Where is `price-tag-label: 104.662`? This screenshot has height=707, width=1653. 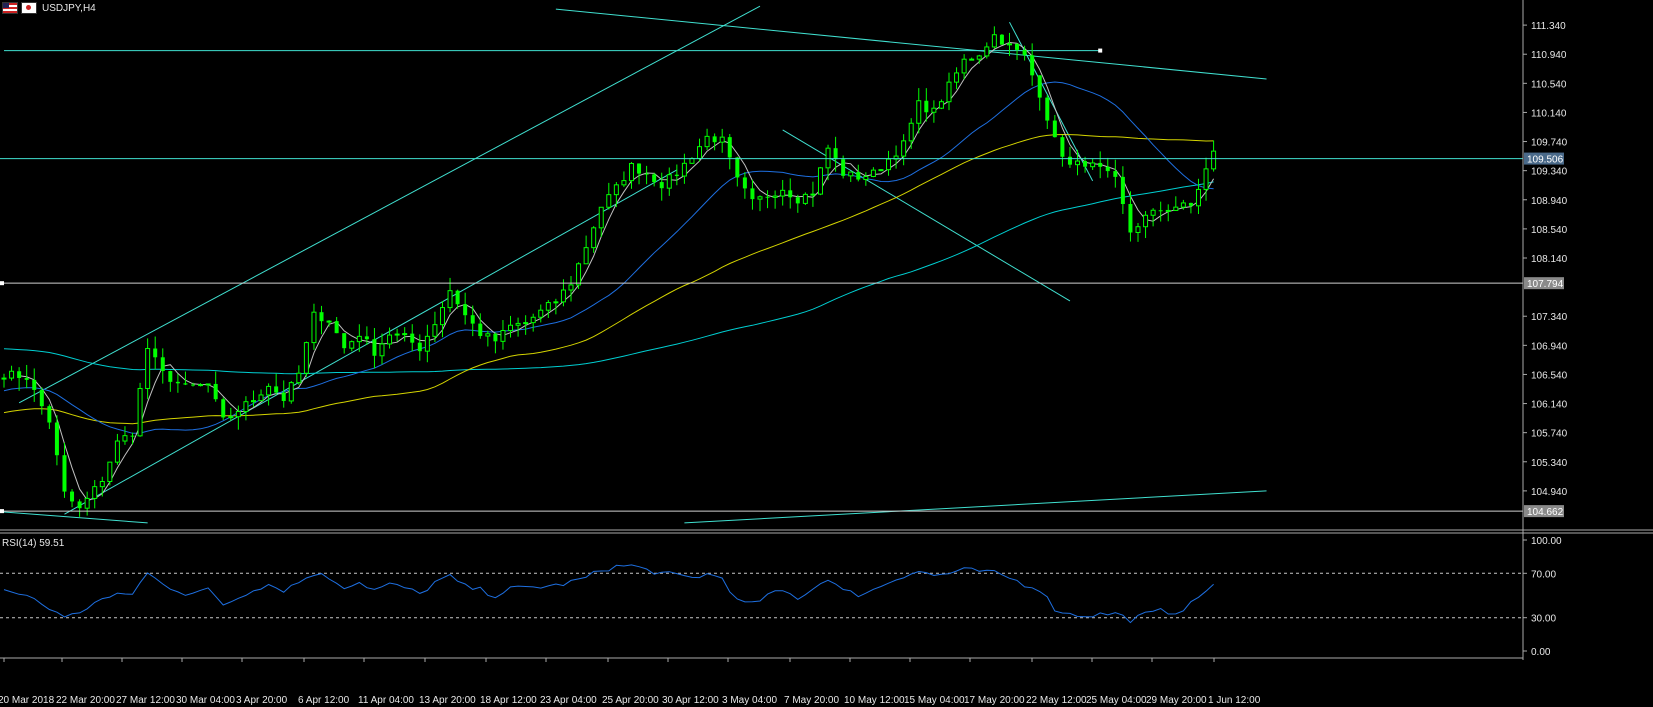 price-tag-label: 104.662 is located at coordinates (1545, 512).